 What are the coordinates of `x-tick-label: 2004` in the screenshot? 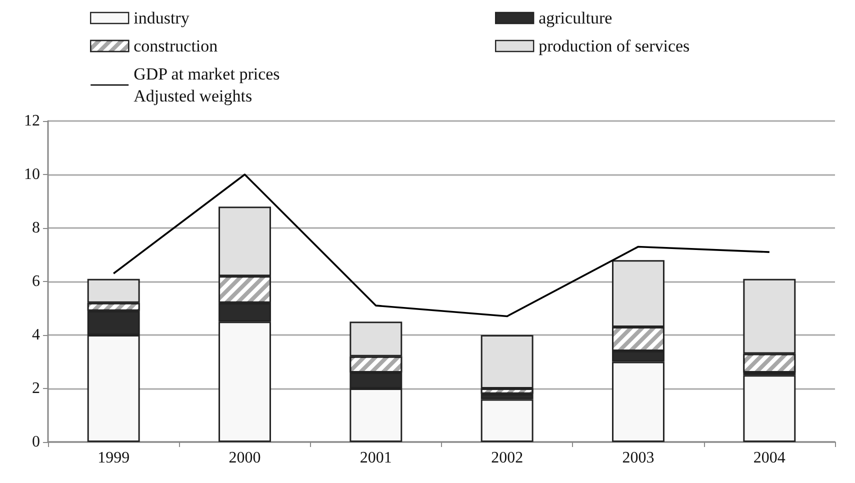 It's located at (769, 458).